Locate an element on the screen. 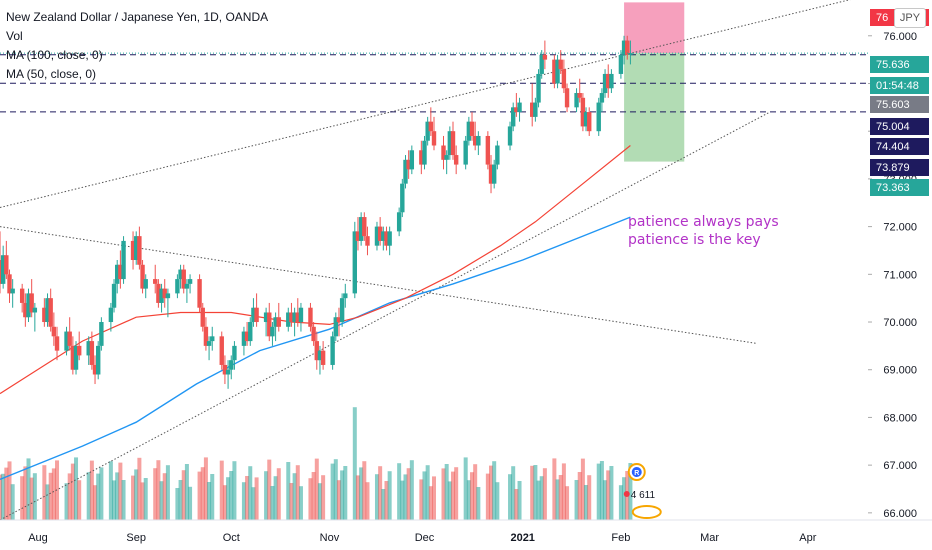  ma50-legend: MA (50, close, 0) is located at coordinates (51, 74).